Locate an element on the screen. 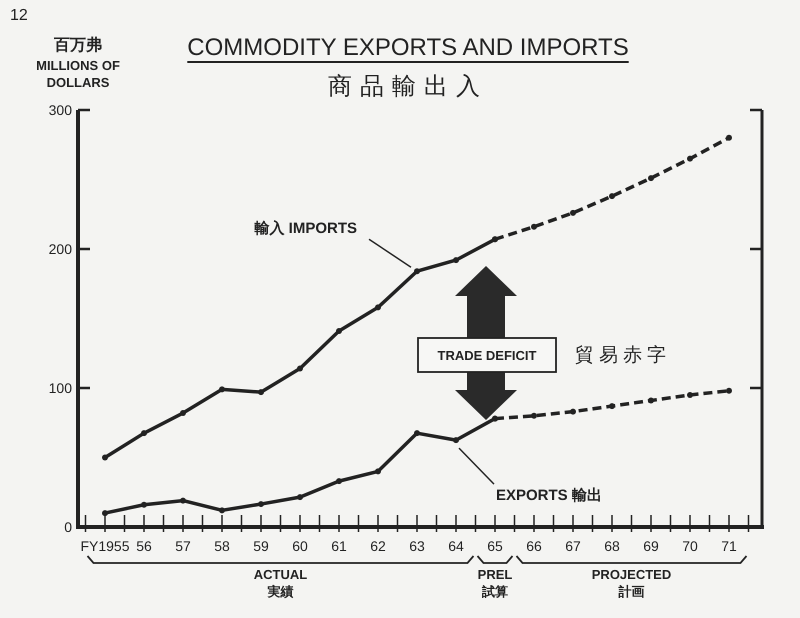 This screenshot has width=800, height=618. x-tick-label: 57 is located at coordinates (183, 546).